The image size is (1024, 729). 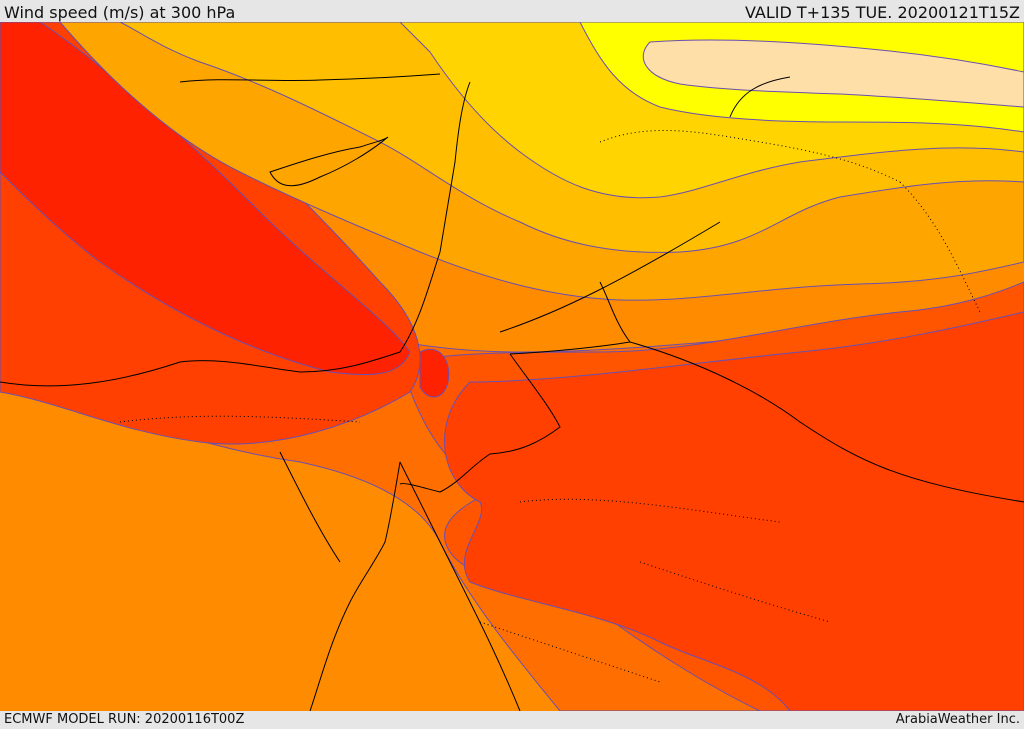 I want to click on model-run-label: ECMWF MODEL RUN: 20200116T00Z, so click(x=124, y=719).